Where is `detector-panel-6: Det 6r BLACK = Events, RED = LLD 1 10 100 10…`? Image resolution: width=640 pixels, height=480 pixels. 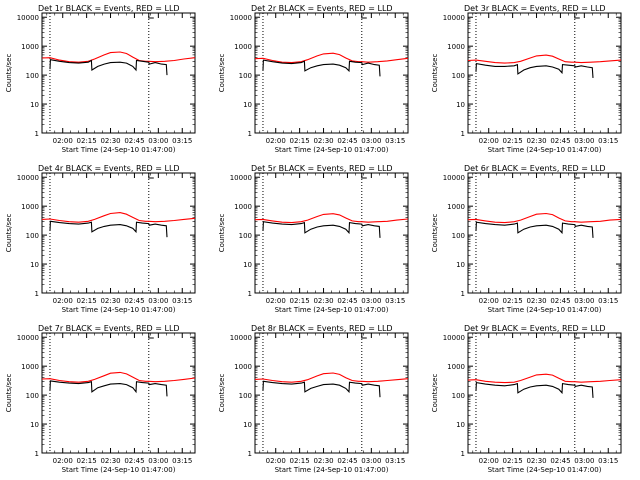 detector-panel-6: Det 6r BLACK = Events, RED = LLD 1 10 100 10… is located at coordinates (526, 239).